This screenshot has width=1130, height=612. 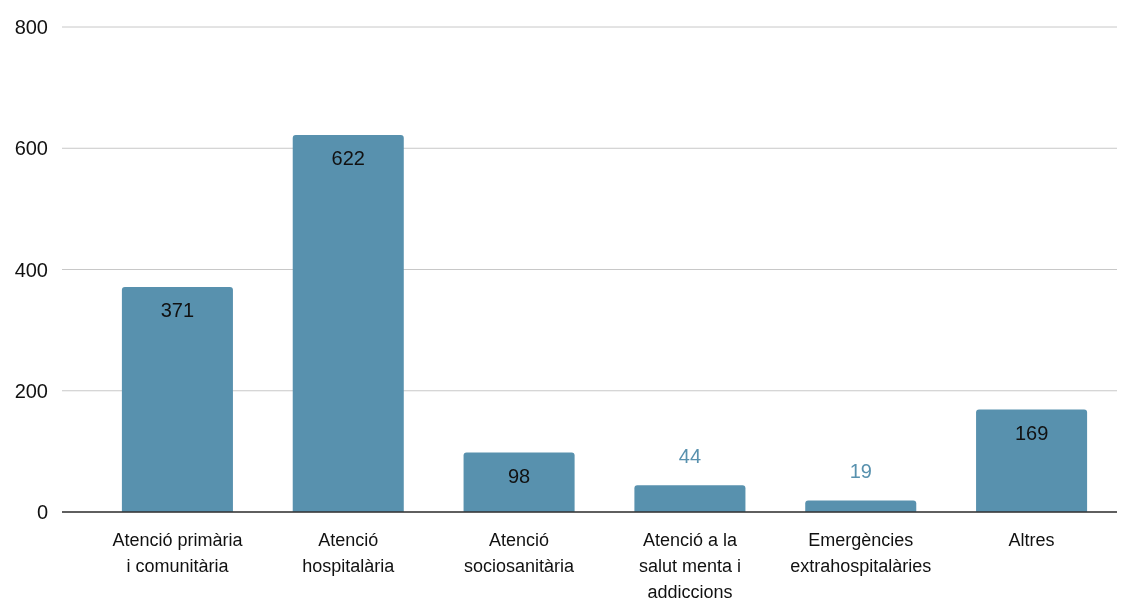 What do you see at coordinates (519, 475) in the screenshot?
I see `data-label: 98` at bounding box center [519, 475].